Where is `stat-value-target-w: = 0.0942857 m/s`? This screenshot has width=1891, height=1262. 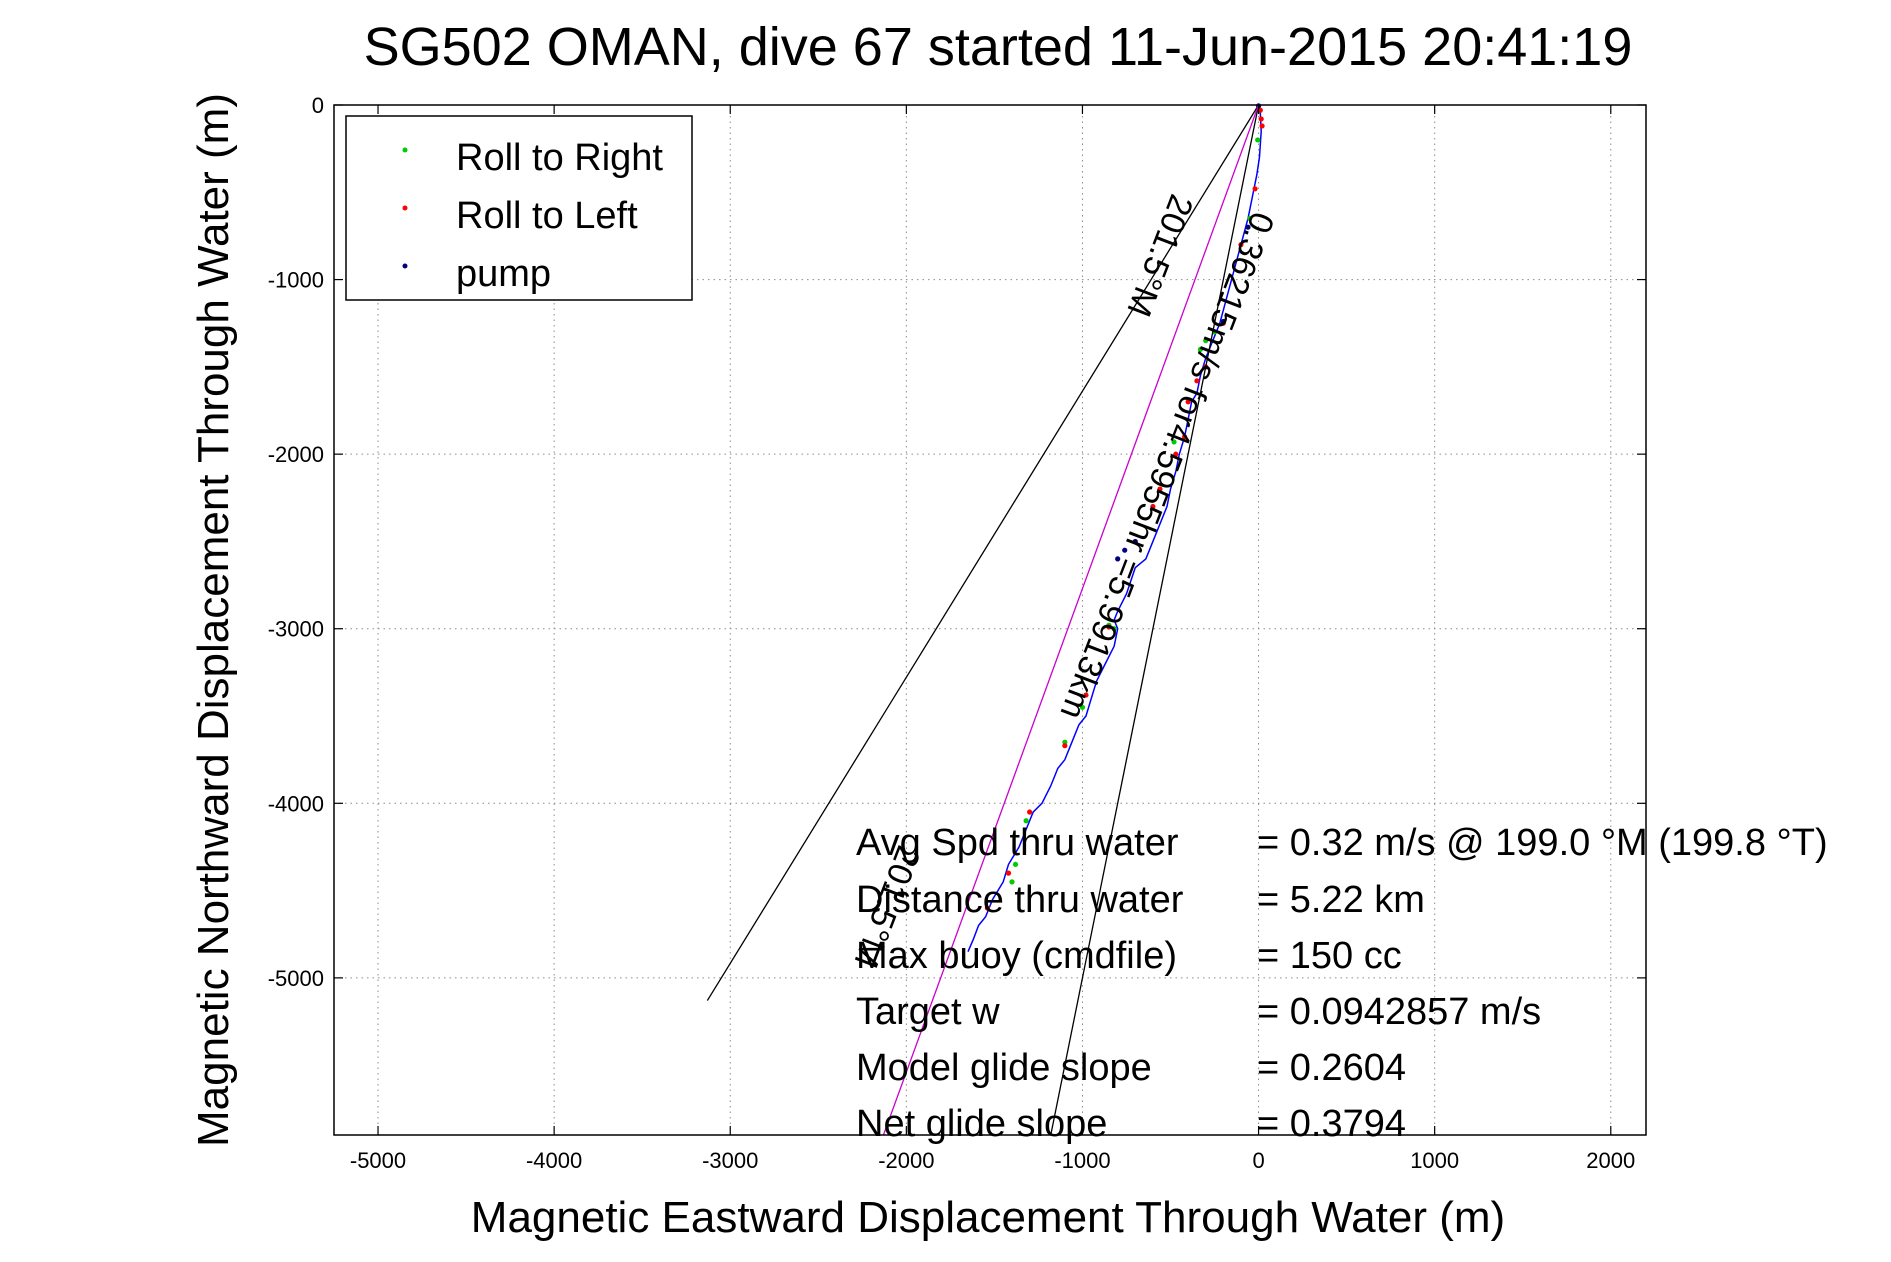 stat-value-target-w: = 0.0942857 m/s is located at coordinates (1399, 1012).